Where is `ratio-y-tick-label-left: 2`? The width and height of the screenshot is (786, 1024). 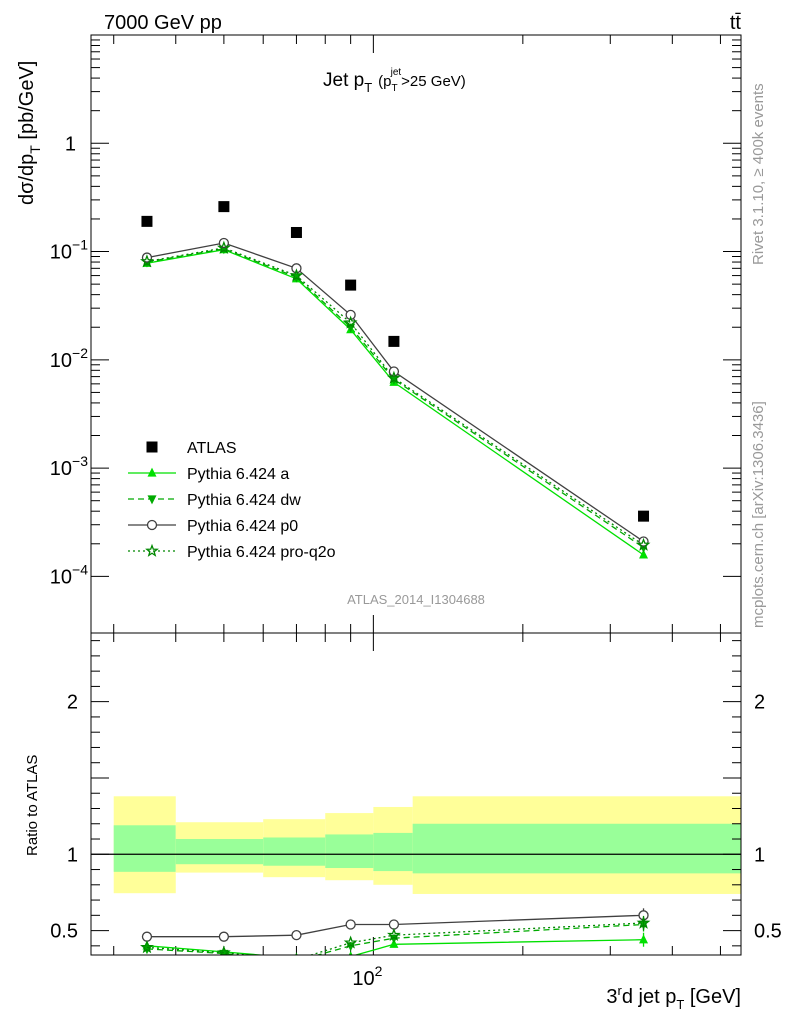 ratio-y-tick-label-left: 2 is located at coordinates (72, 703).